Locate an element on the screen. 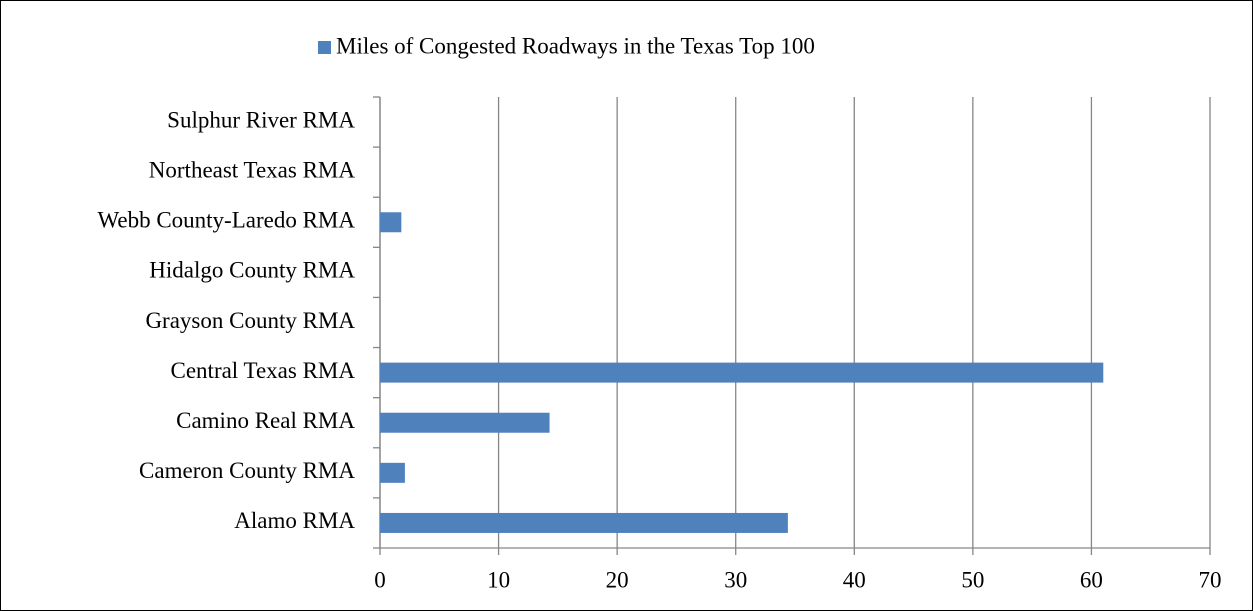 This screenshot has width=1253, height=611. x-tick-label: 70 is located at coordinates (1210, 579).